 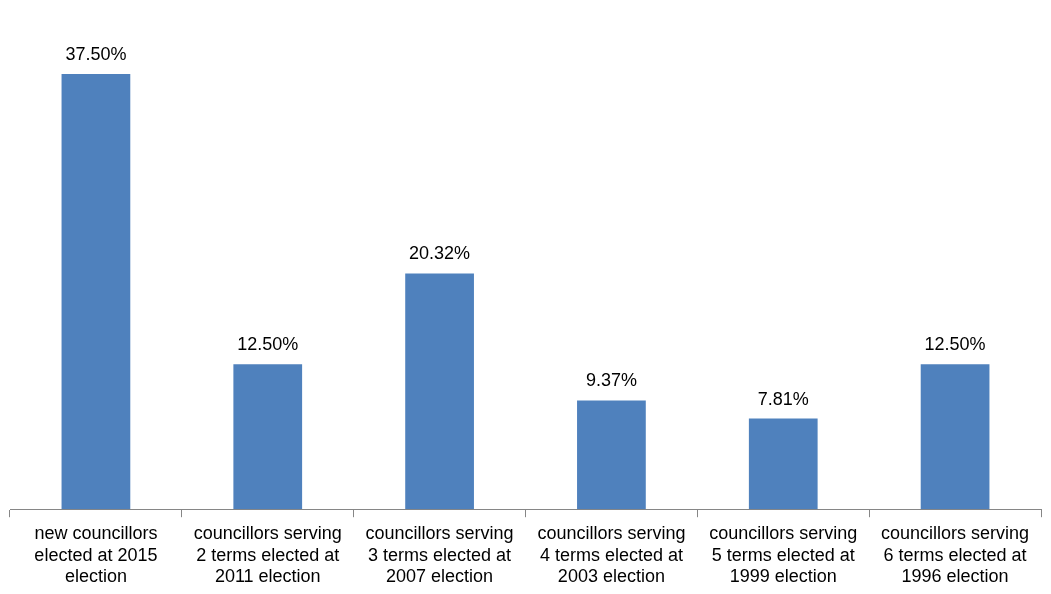 What do you see at coordinates (440, 253) in the screenshot?
I see `data-label: 20.32%` at bounding box center [440, 253].